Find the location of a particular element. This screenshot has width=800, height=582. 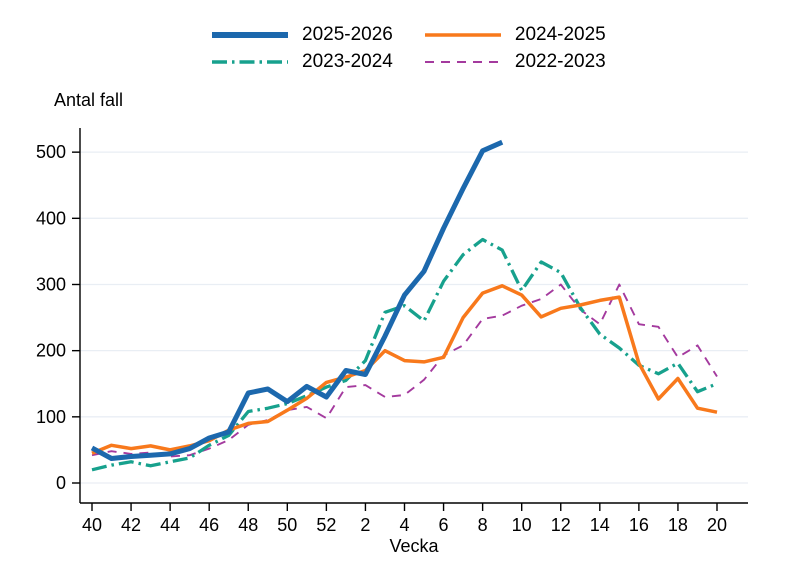

legend-label: 2024-2025 is located at coordinates (560, 34).